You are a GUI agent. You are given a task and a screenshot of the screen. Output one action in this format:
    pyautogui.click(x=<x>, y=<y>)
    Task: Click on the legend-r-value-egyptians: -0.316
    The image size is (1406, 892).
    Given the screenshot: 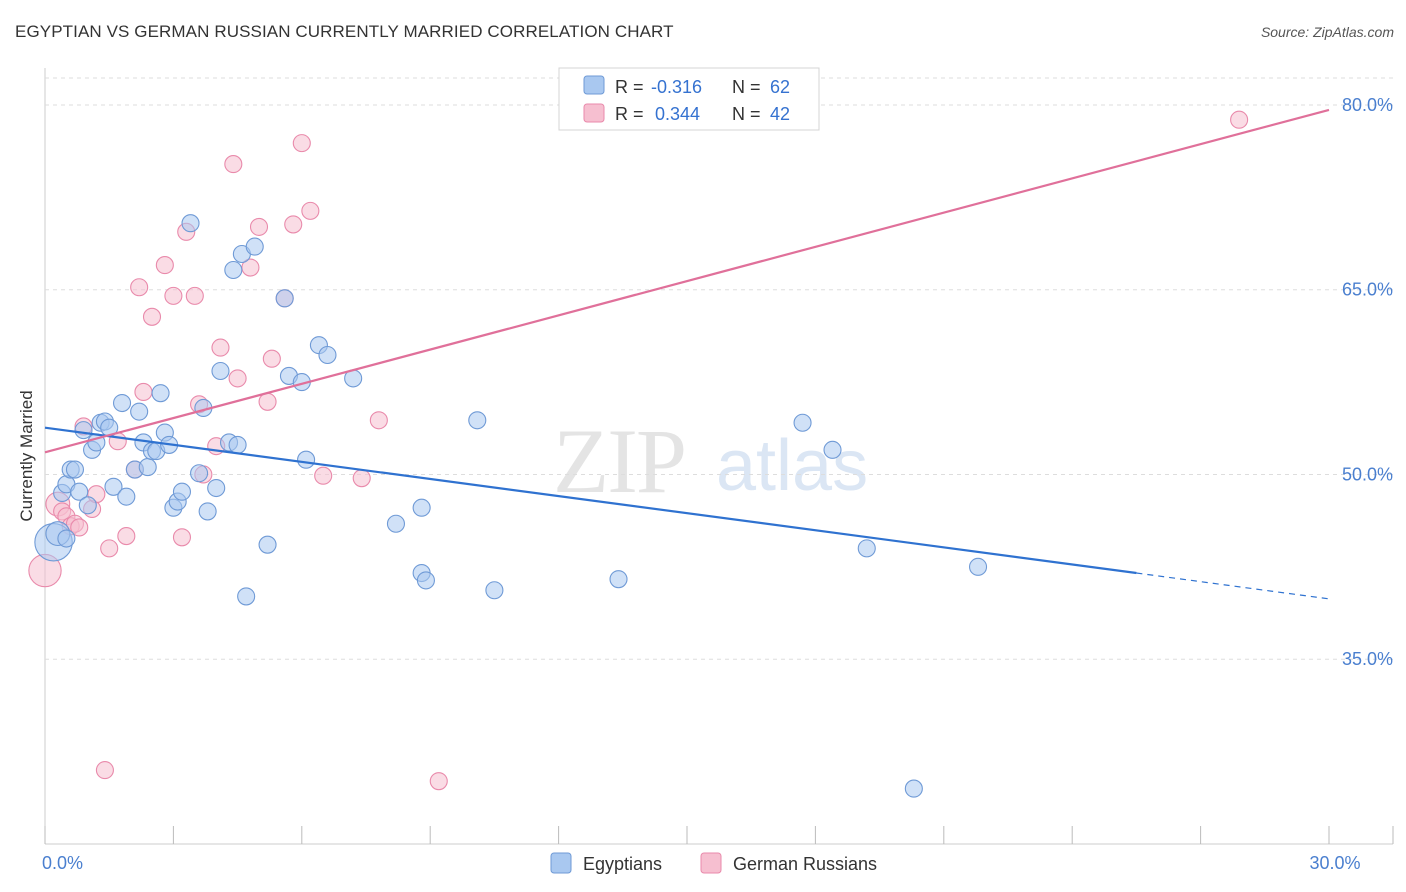 What is the action you would take?
    pyautogui.click(x=676, y=87)
    